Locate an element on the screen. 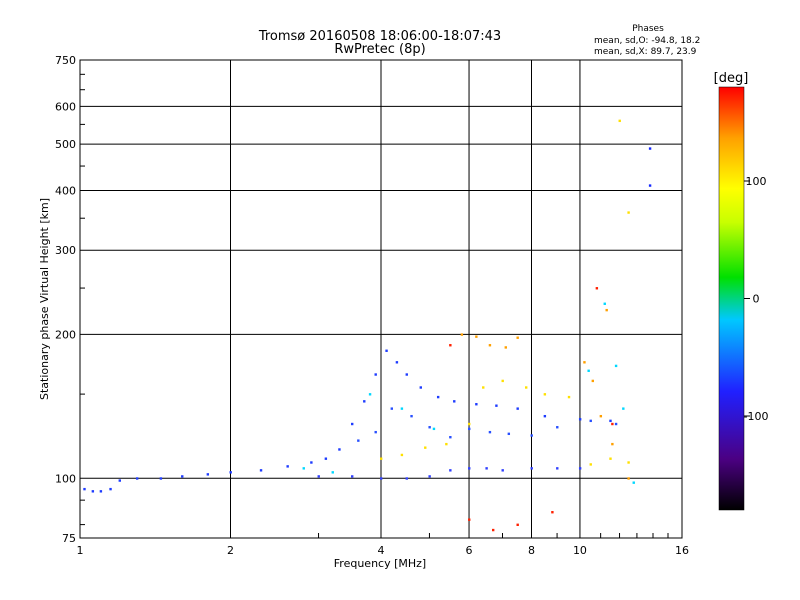  colorbar-label: [deg] is located at coordinates (731, 78).